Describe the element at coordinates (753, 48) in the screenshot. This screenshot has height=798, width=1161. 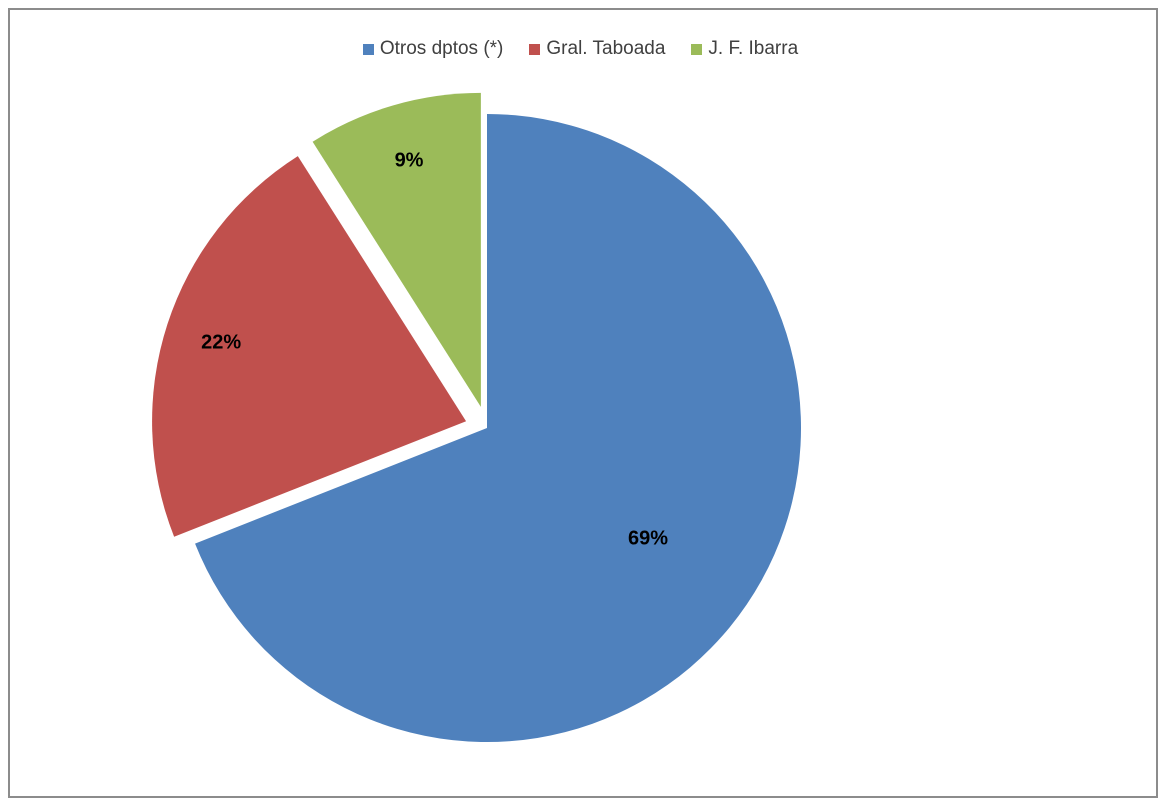
I see `legend-label-ibarra: J. F. Ibarra` at that location.